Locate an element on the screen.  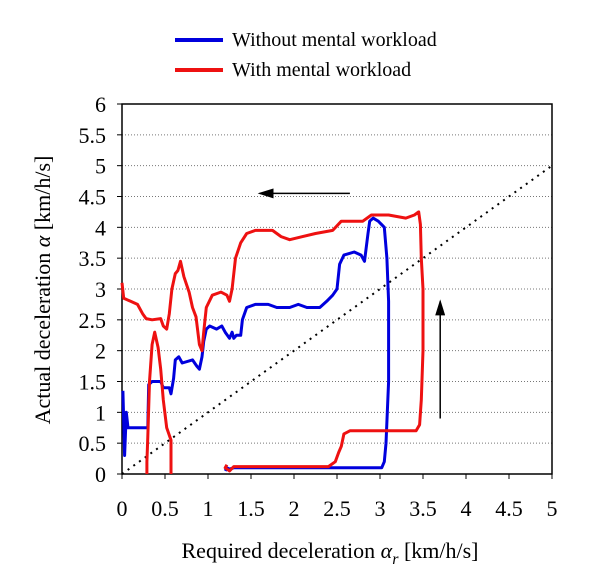
y-tick-label: 2.5 is located at coordinates (93, 320).